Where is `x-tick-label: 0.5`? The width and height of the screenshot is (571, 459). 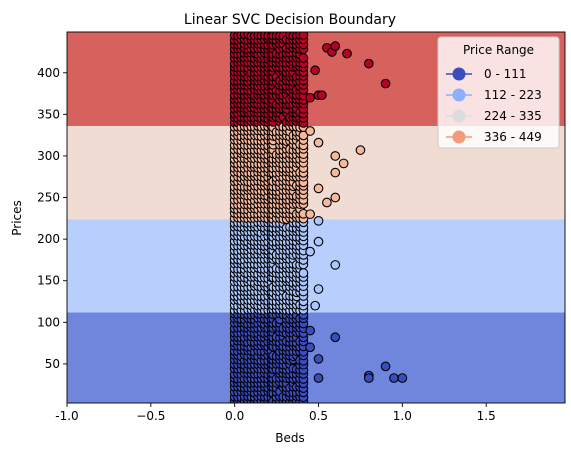 x-tick-label: 0.5 is located at coordinates (318, 416).